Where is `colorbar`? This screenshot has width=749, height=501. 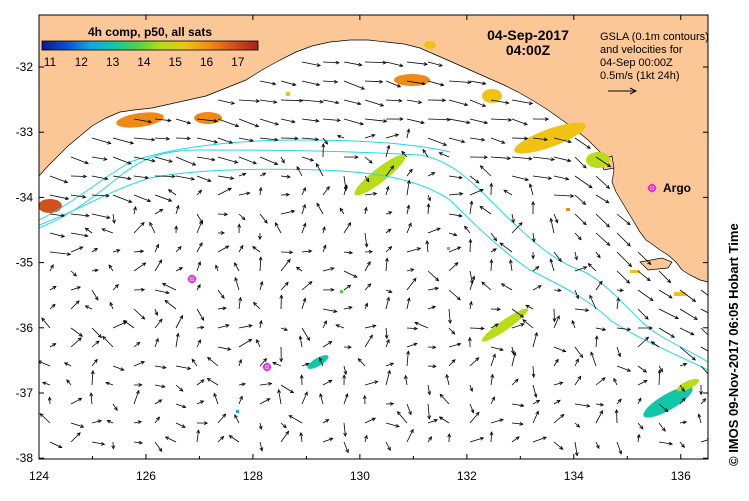 colorbar is located at coordinates (150, 45).